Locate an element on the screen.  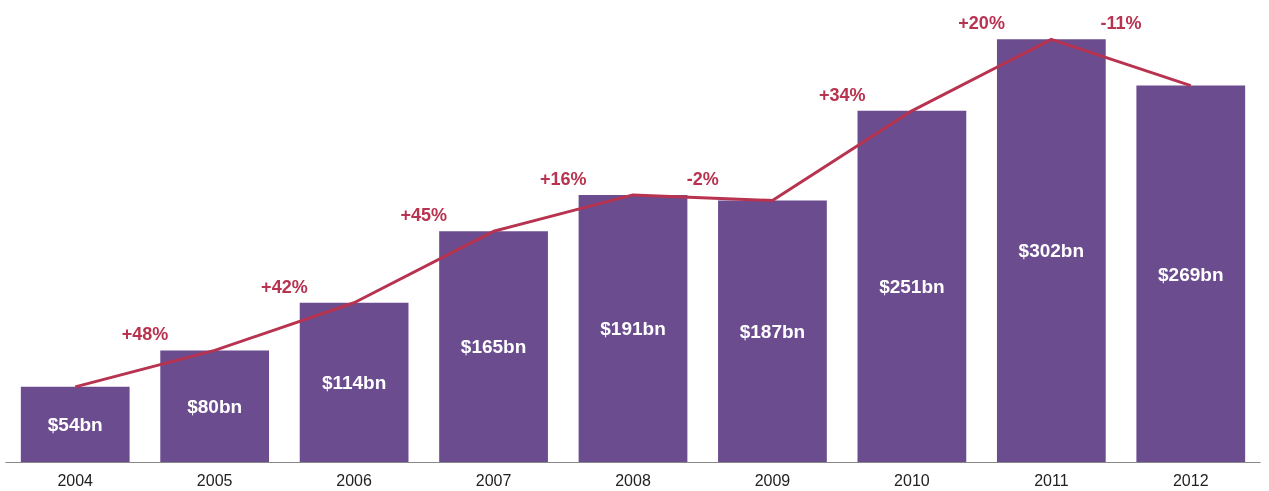
annotation: -2% is located at coordinates (702, 178).